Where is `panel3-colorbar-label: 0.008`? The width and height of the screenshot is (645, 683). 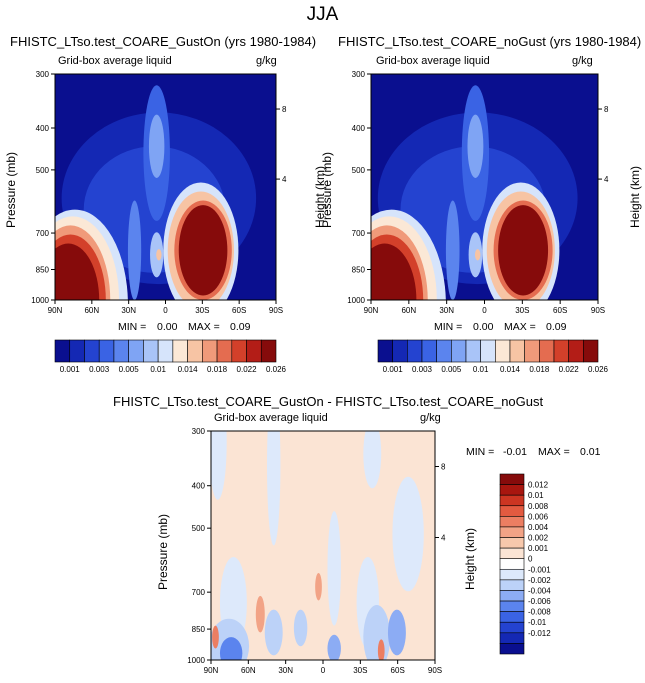 panel3-colorbar-label: 0.008 is located at coordinates (538, 506).